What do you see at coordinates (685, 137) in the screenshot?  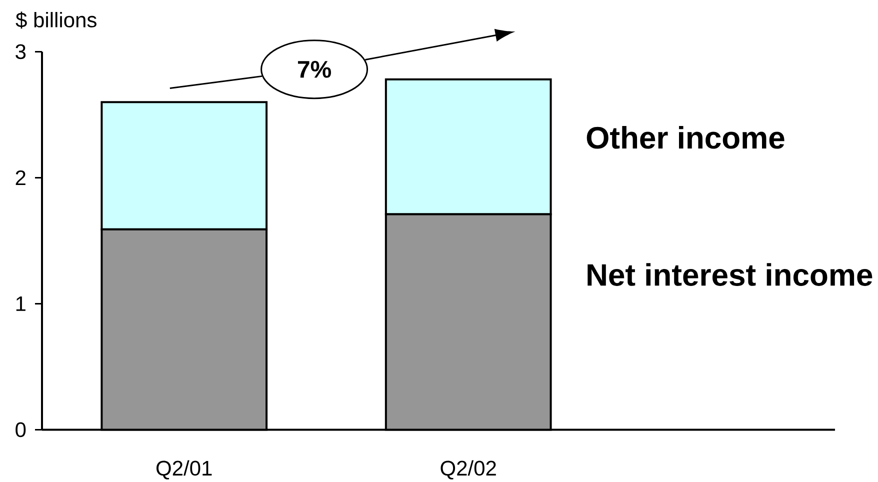 I see `series-label: Other income` at bounding box center [685, 137].